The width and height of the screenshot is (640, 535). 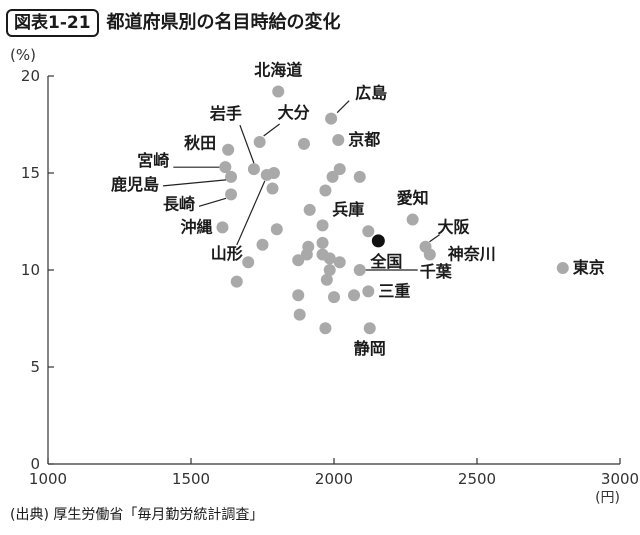 I want to click on x-tick-label: 2000, so click(x=334, y=479).